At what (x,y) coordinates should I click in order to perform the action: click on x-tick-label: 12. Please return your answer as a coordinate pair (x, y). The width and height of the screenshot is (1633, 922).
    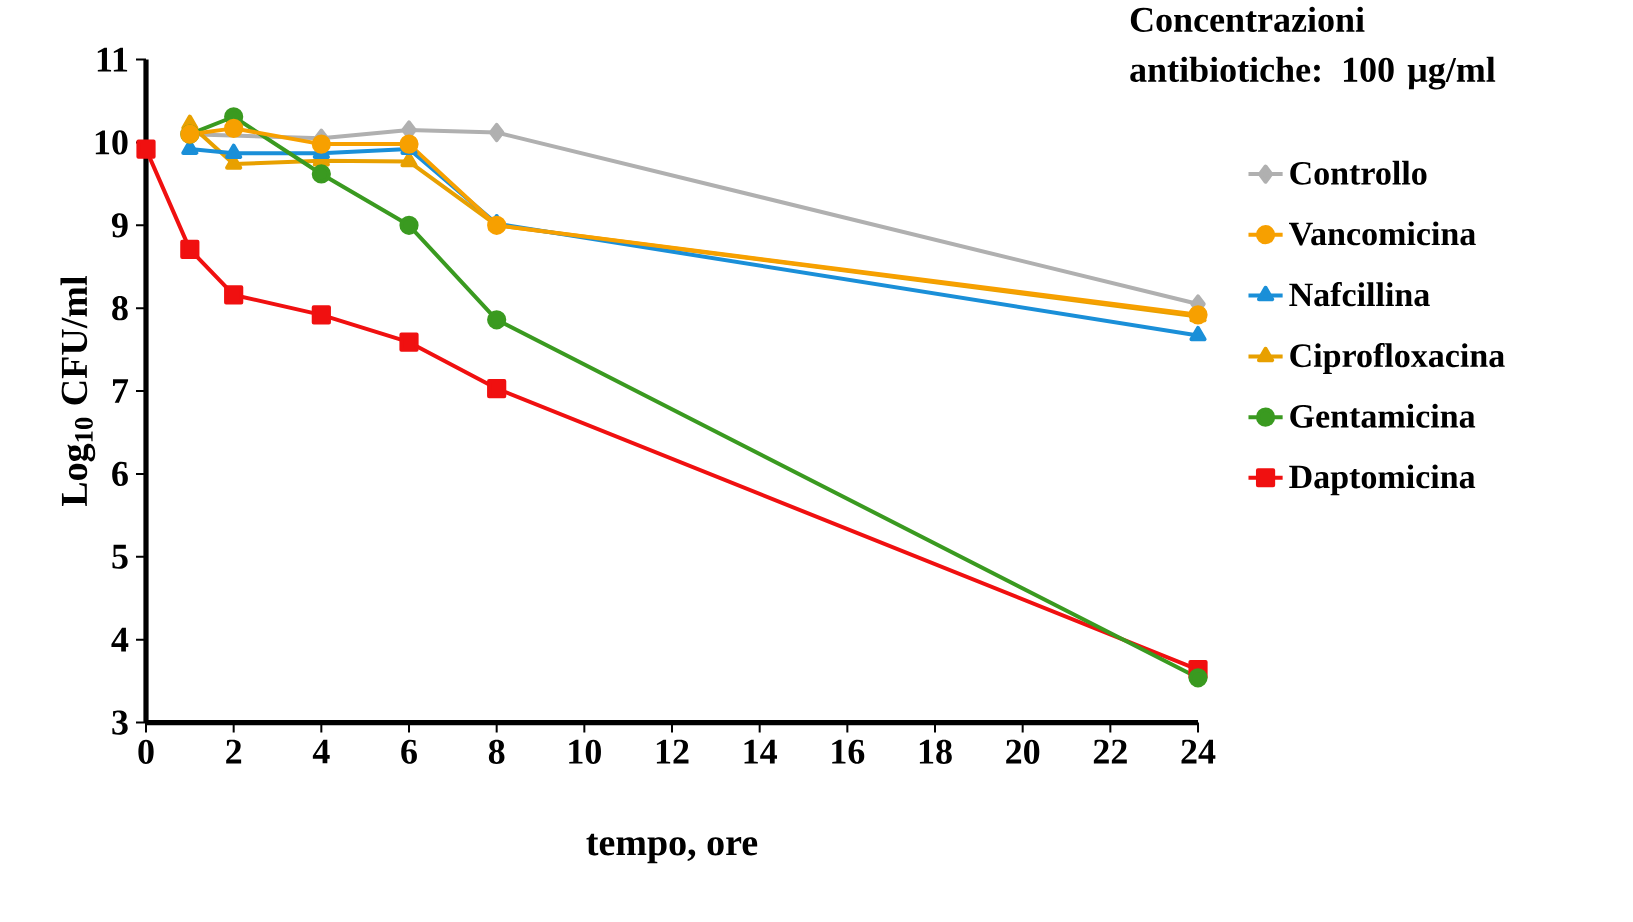
    Looking at the image, I should click on (672, 751).